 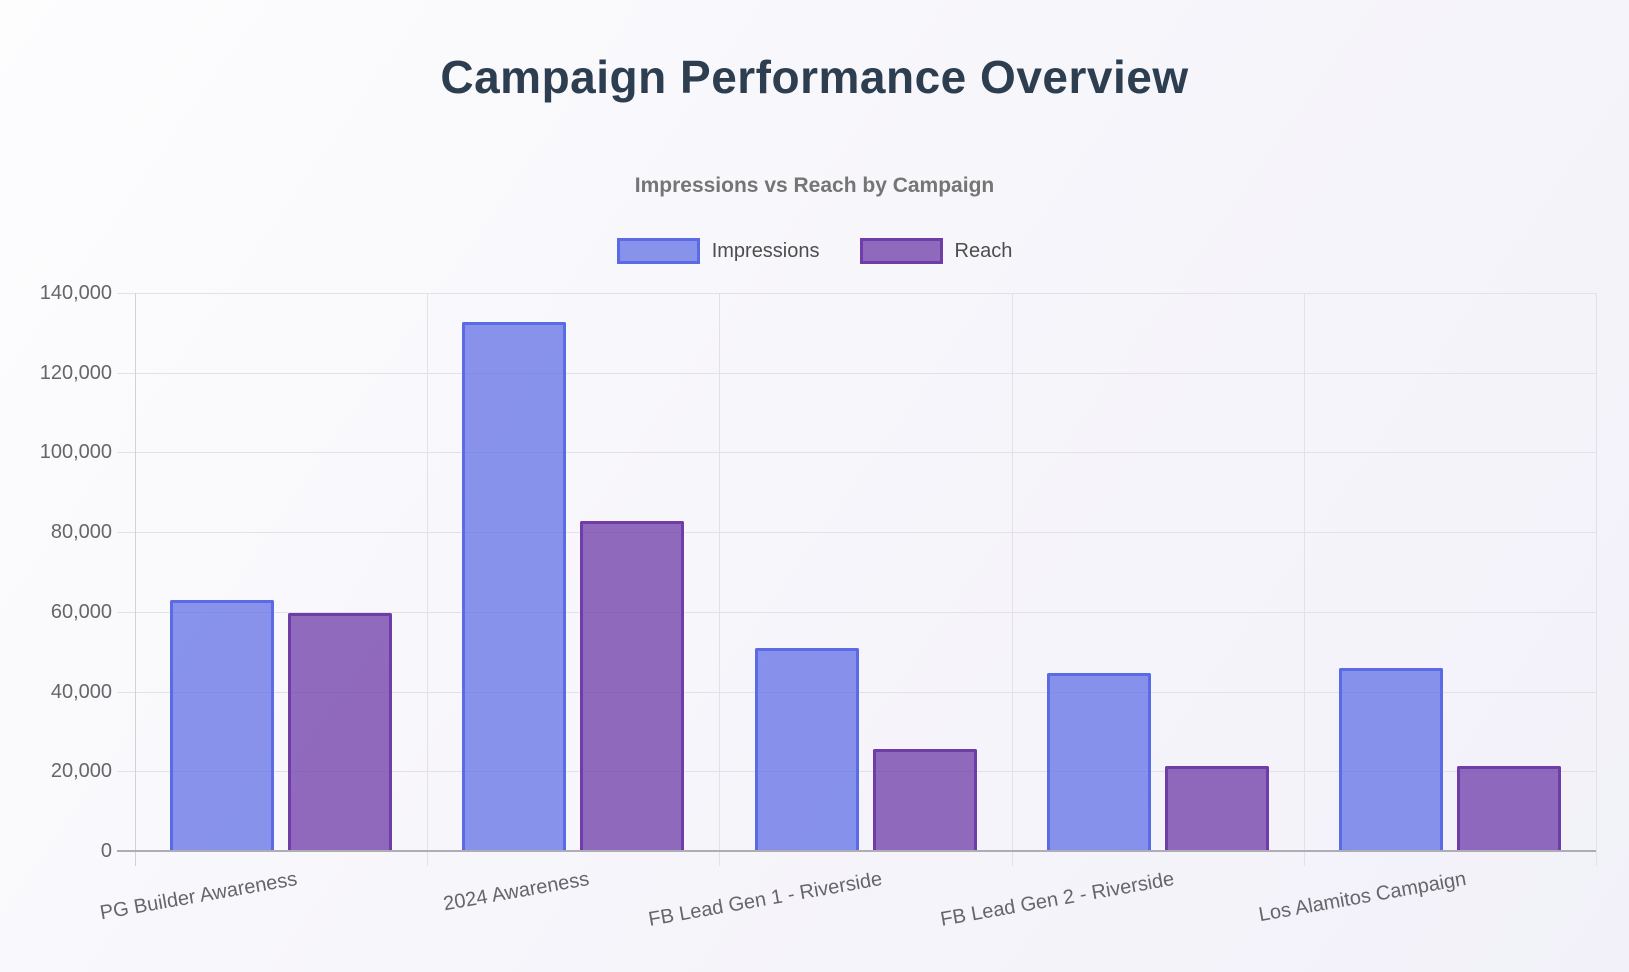 I want to click on legend-item-reach: Reach, so click(x=936, y=251).